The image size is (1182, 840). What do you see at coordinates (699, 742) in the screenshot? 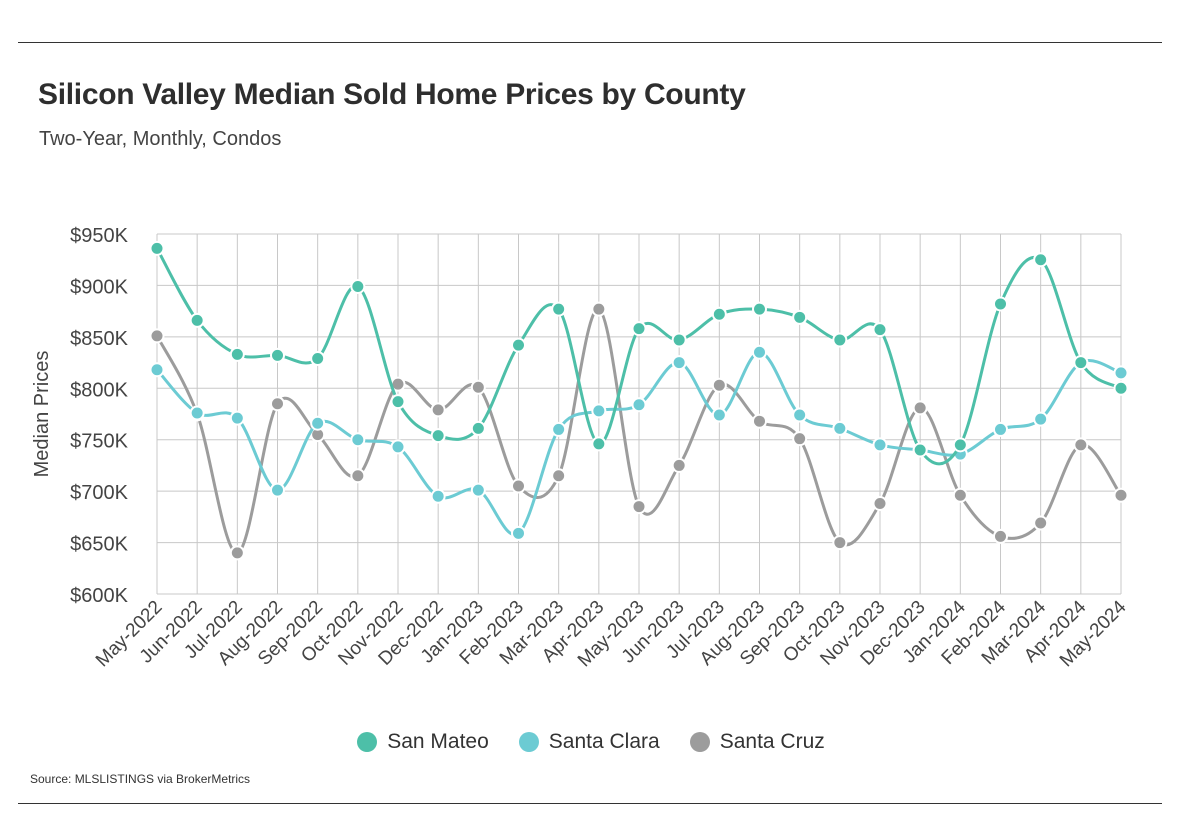
I see `legend-swatch-santa-cruz` at bounding box center [699, 742].